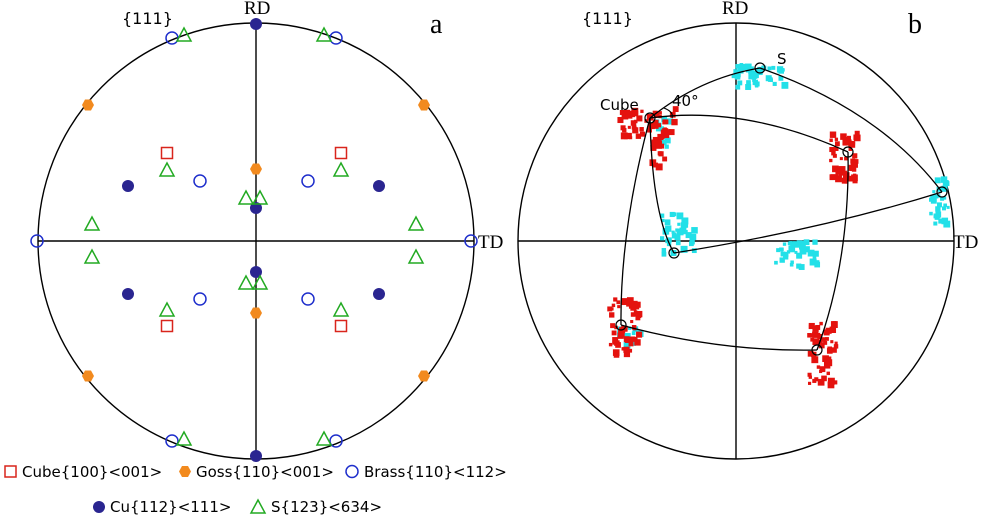  I want to click on legend-cube-symbol, so click(10, 471).